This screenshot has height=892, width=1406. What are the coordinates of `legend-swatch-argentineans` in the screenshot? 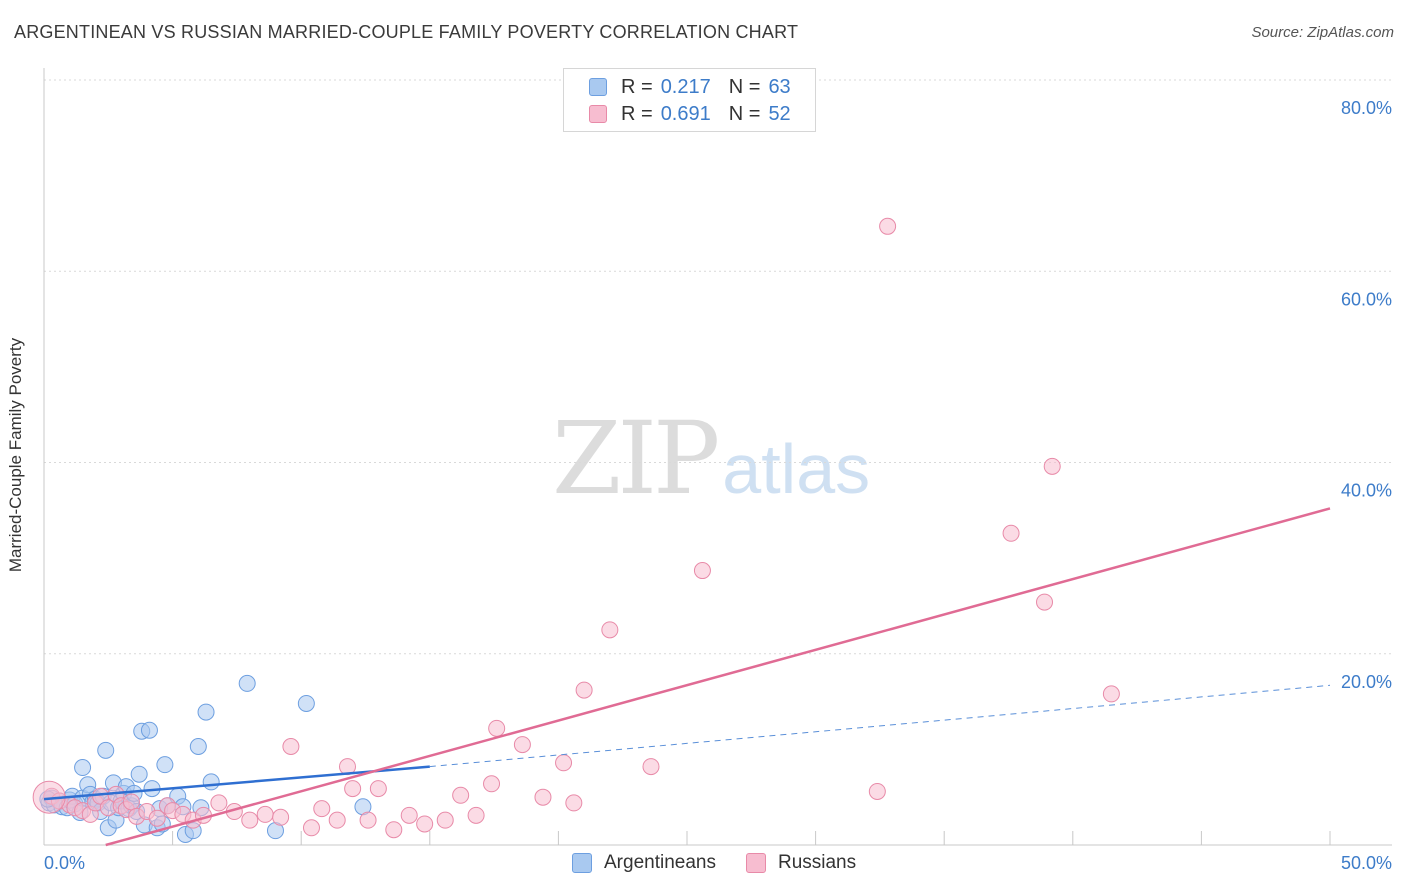 It's located at (598, 87).